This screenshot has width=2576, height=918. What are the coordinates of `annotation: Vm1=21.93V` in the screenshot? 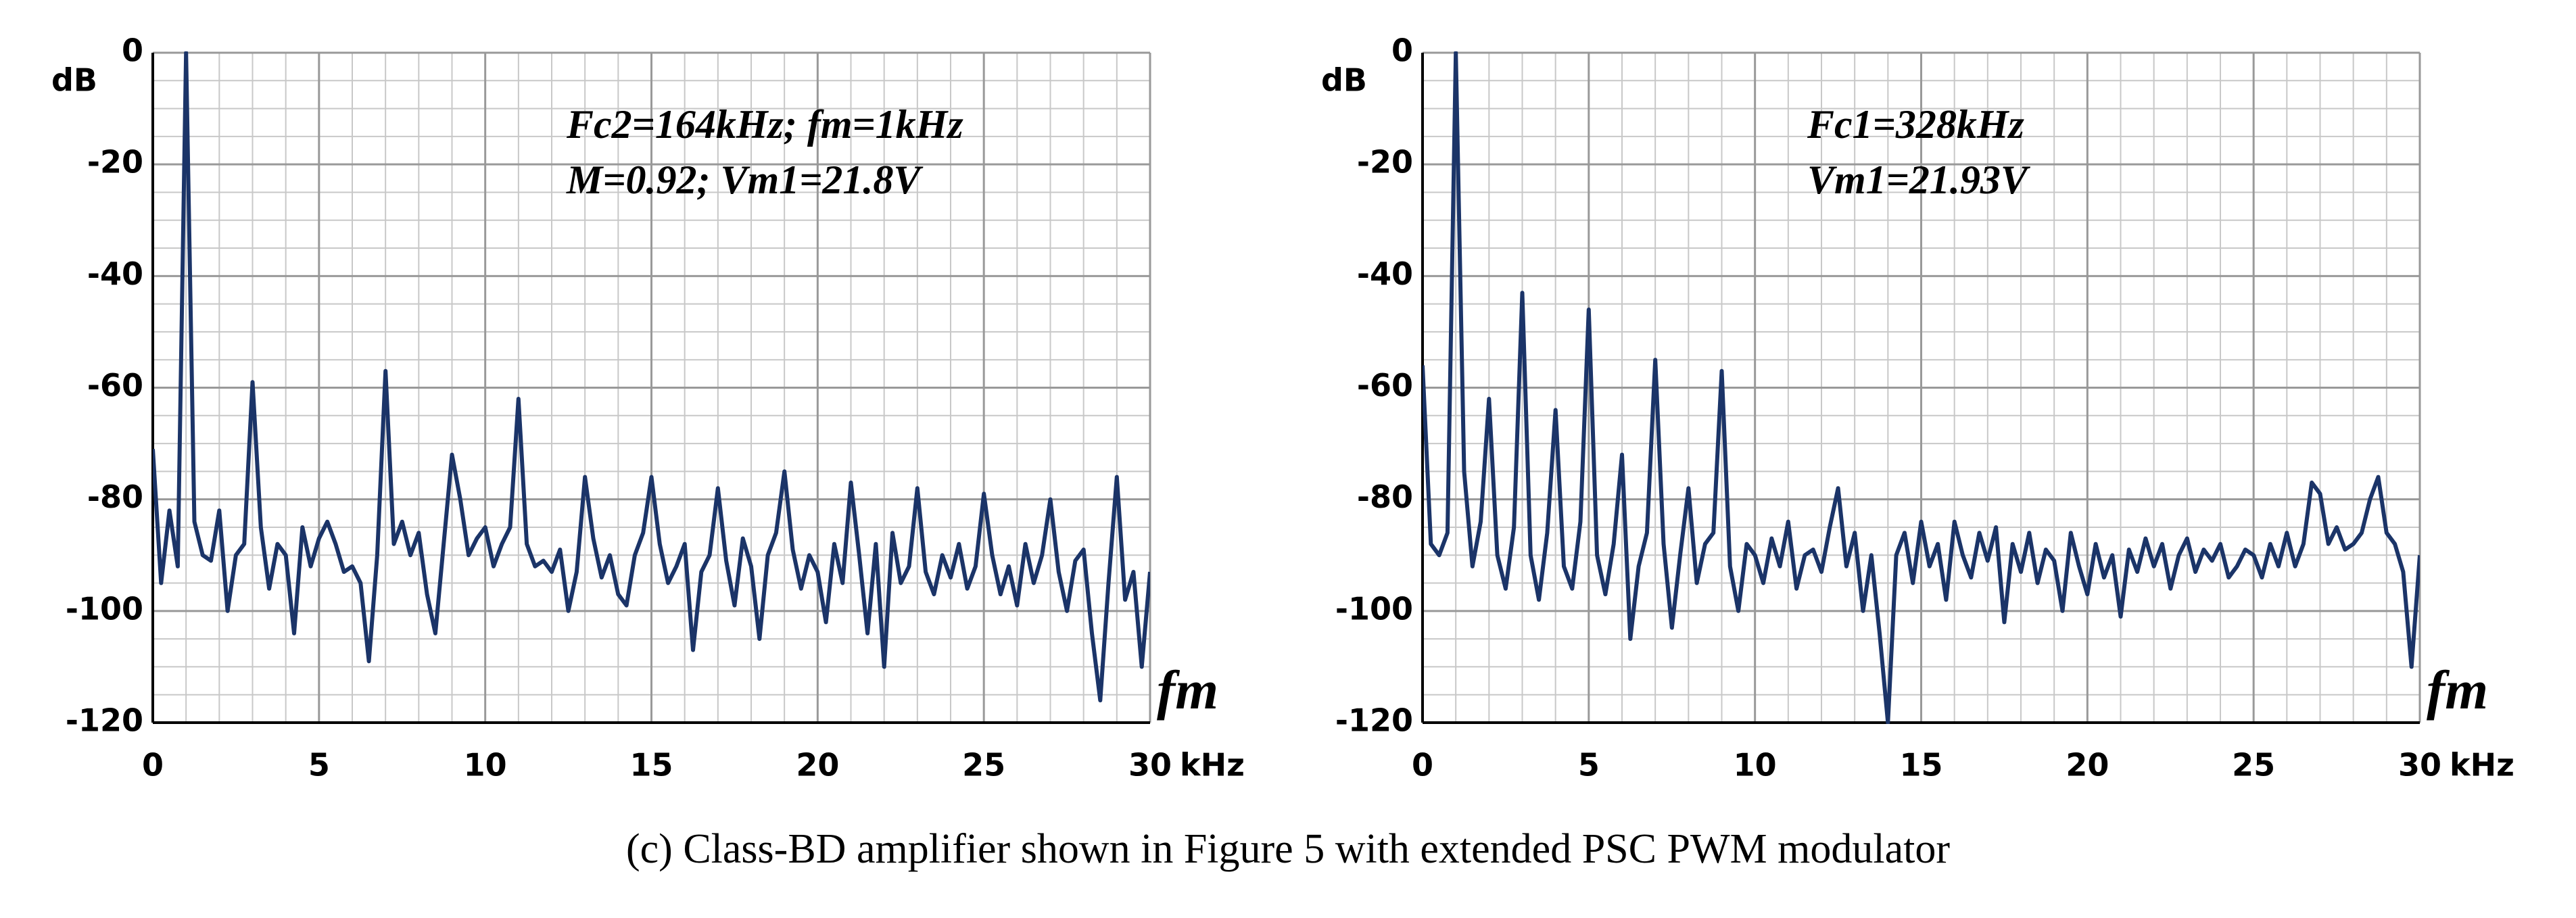 It's located at (1919, 180).